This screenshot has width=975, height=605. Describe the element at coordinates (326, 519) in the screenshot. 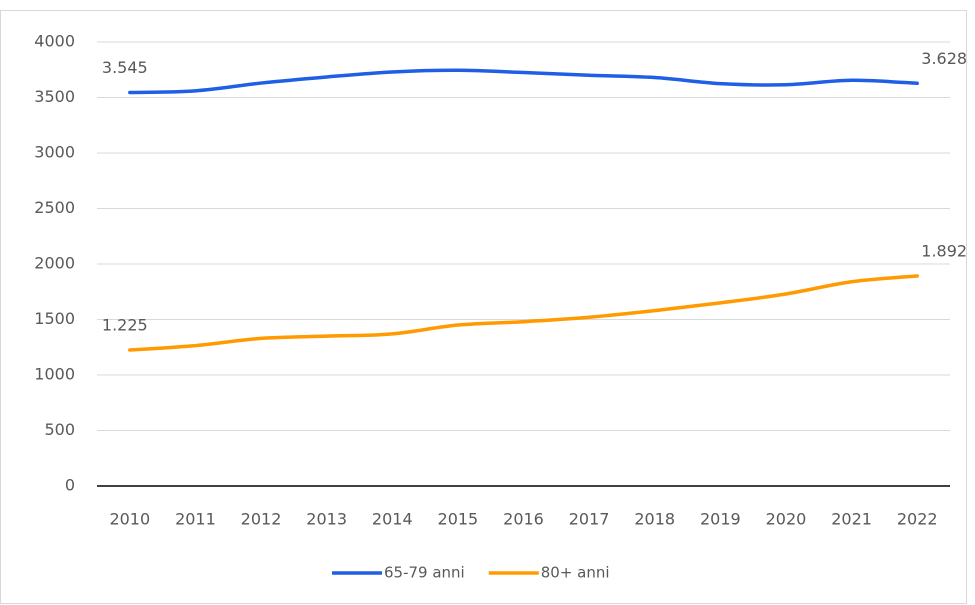

I see `x-tick-label: 2013` at that location.